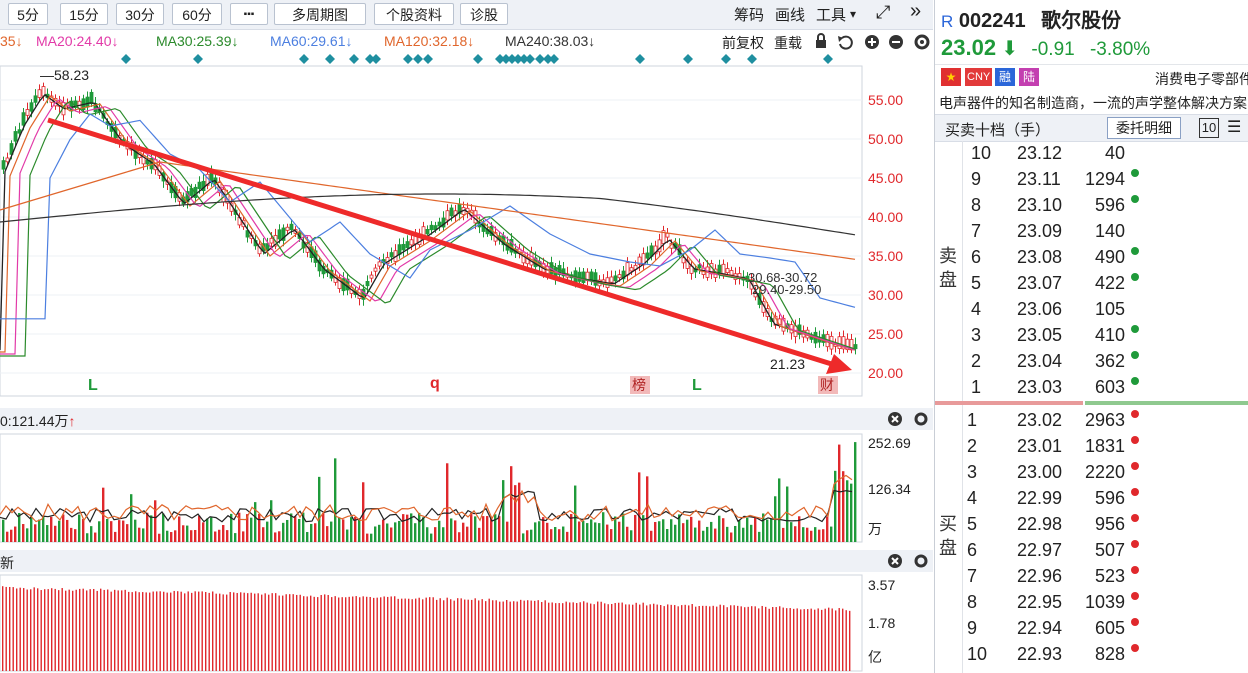  Describe the element at coordinates (466, 623) in the screenshot. I see `amount-chart: 3.57 1.78 亿` at that location.